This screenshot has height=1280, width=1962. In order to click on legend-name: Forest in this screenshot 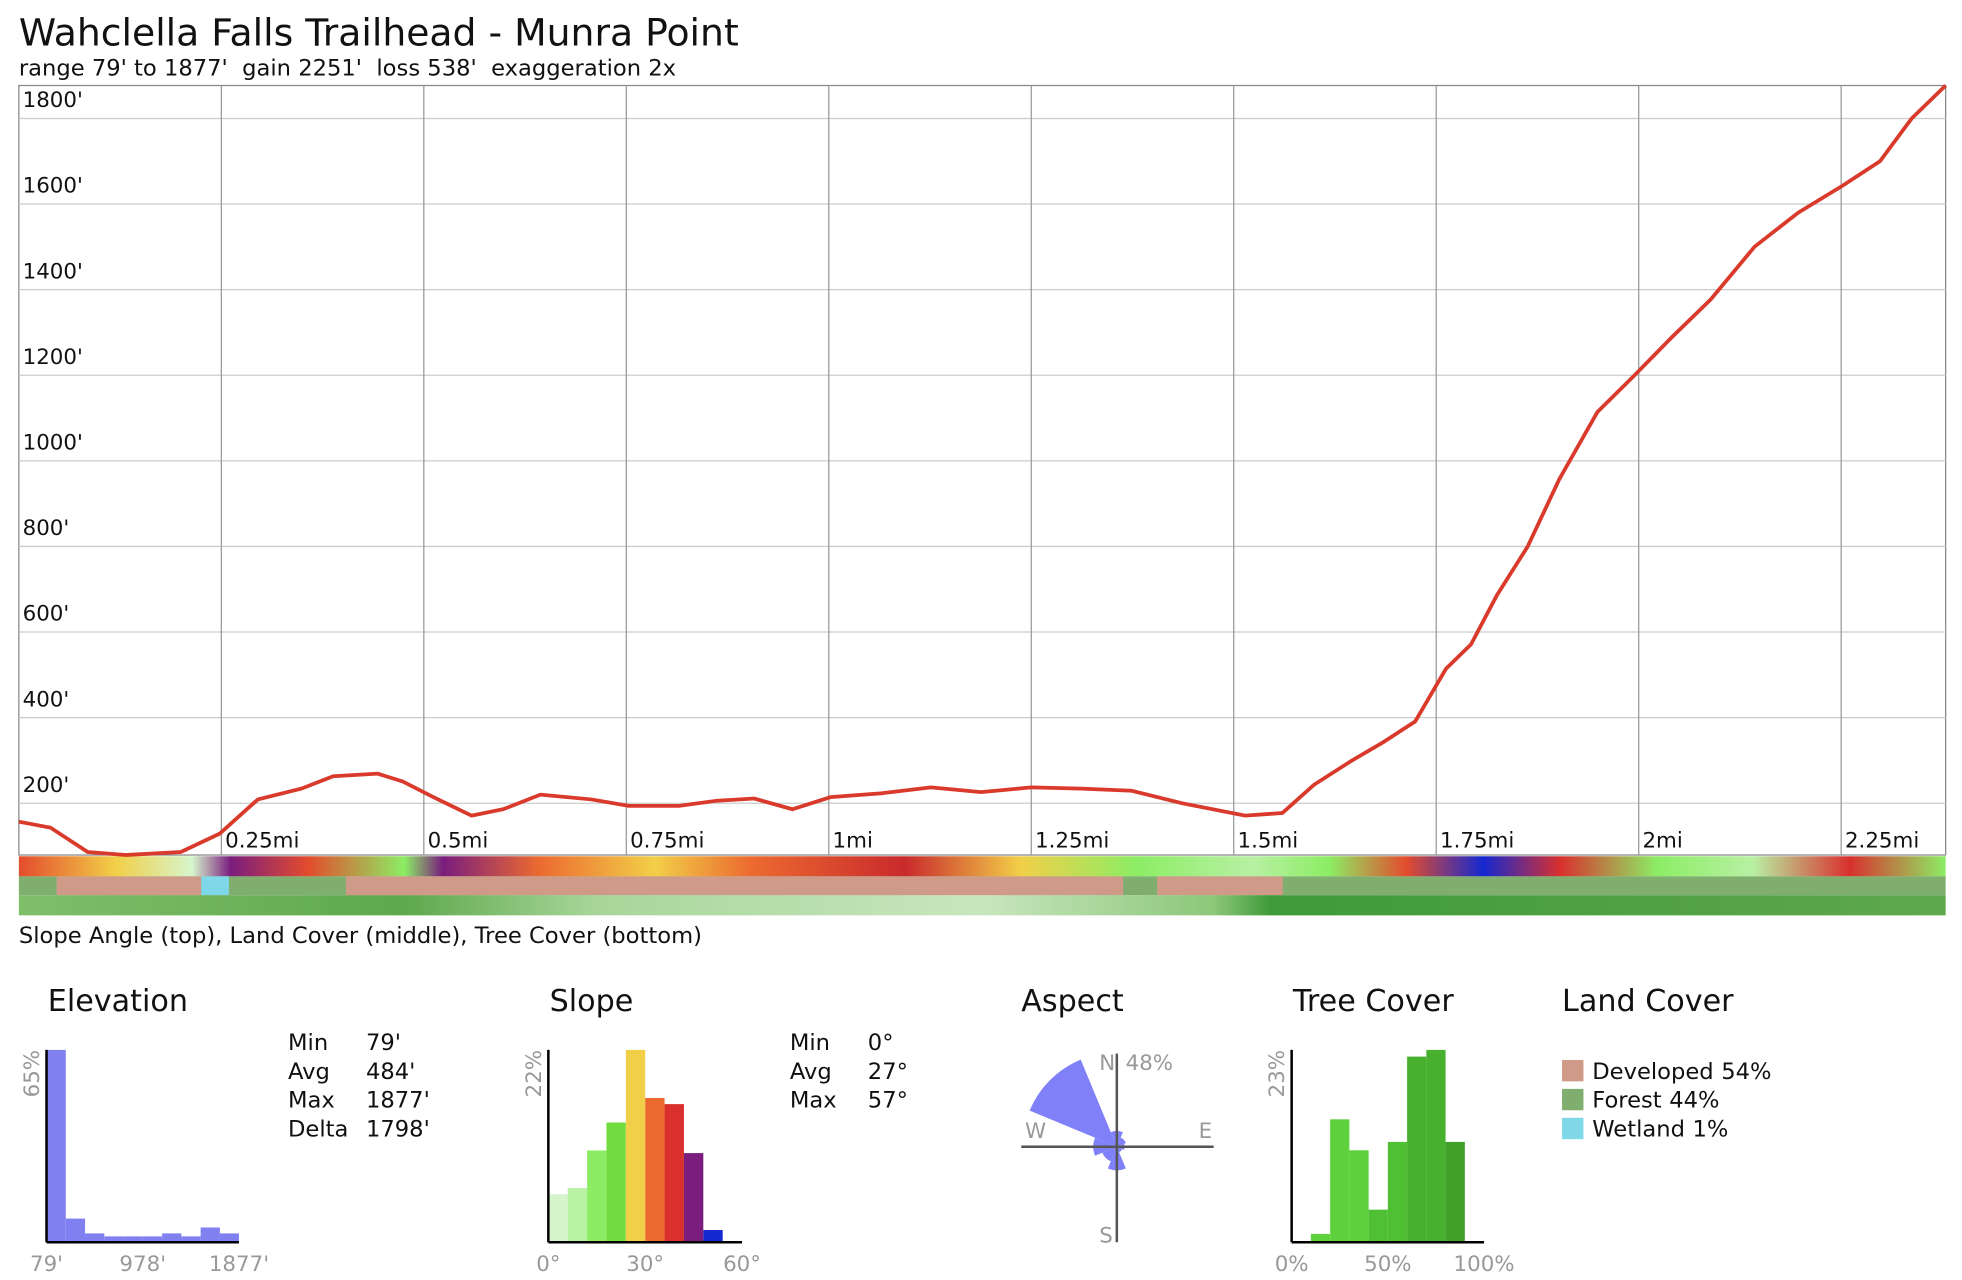, I will do `click(1627, 1101)`.